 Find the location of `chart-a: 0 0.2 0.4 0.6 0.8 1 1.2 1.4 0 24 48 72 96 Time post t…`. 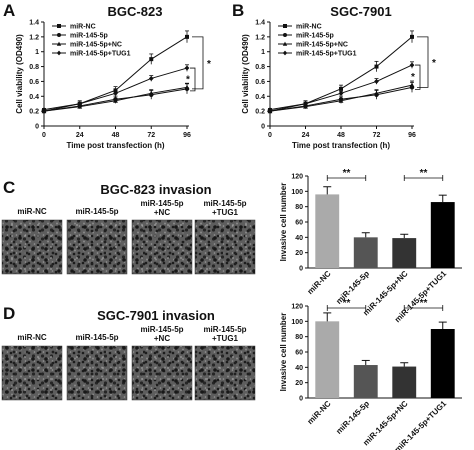

chart-a: 0 0.2 0.4 0.6 0.8 1 1.2 1.4 0 24 48 72 96 Time post t… is located at coordinates (113, 85).